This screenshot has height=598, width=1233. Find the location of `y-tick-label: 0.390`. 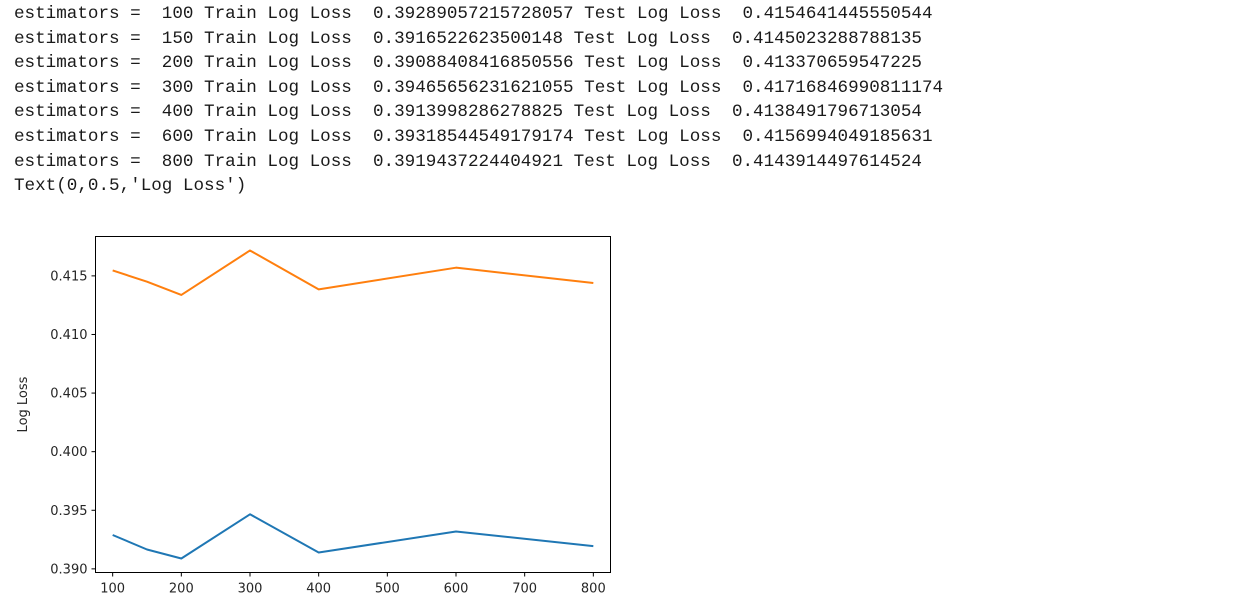

y-tick-label: 0.390 is located at coordinates (68, 569).